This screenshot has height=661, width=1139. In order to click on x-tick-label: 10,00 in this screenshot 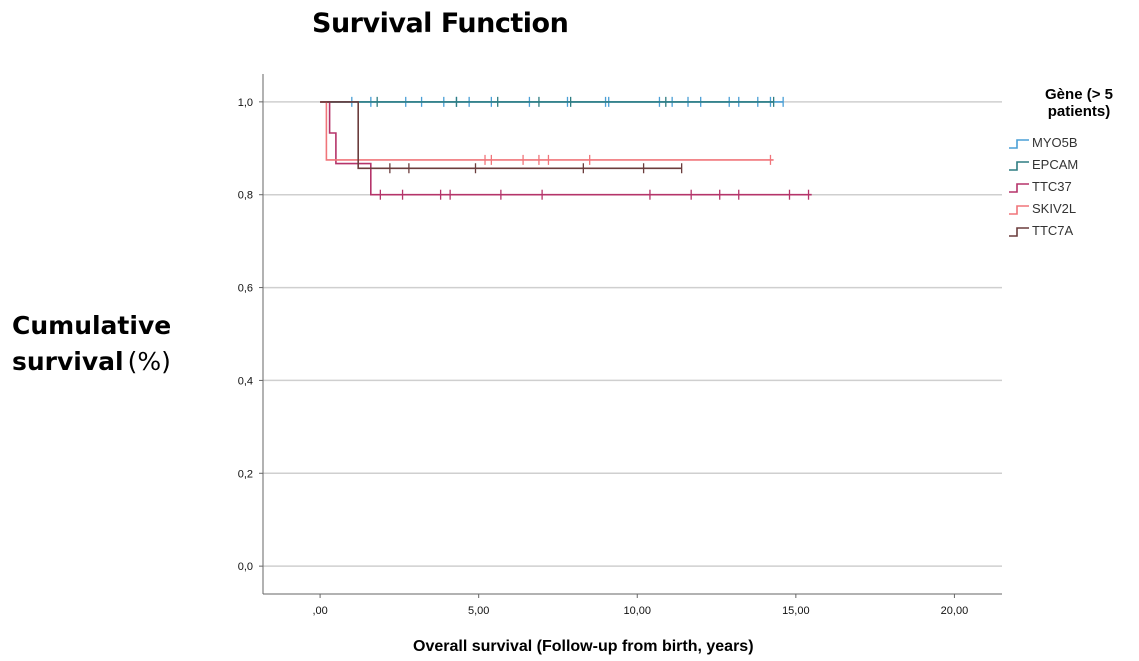, I will do `click(637, 611)`.